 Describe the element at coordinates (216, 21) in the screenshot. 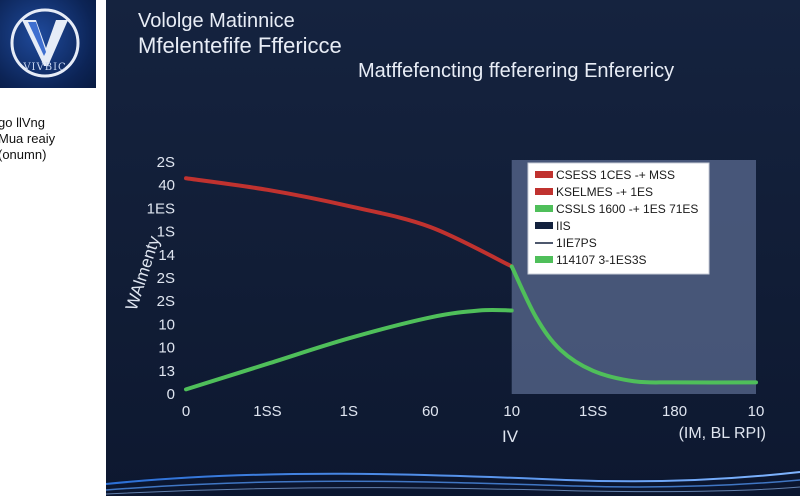

I see `chart-title-line-1: Vololge Matinnice` at that location.